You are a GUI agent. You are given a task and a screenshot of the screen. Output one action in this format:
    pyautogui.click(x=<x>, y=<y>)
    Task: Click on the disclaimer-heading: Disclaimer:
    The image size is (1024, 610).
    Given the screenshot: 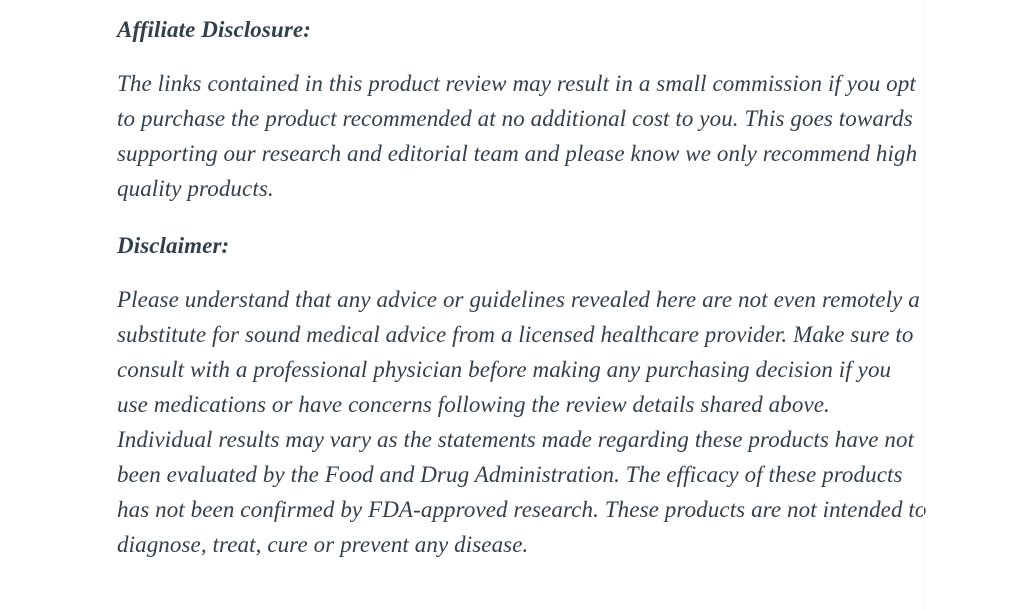 What is the action you would take?
    pyautogui.click(x=173, y=245)
    